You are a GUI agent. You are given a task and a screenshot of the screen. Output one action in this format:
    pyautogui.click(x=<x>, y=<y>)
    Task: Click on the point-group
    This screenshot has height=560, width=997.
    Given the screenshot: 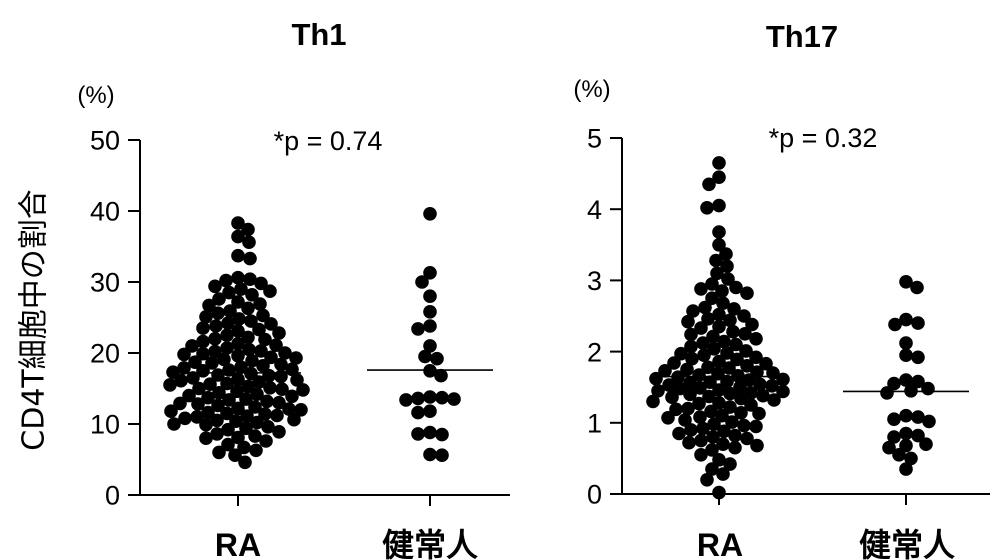 What is the action you would take?
    pyautogui.click(x=430, y=335)
    